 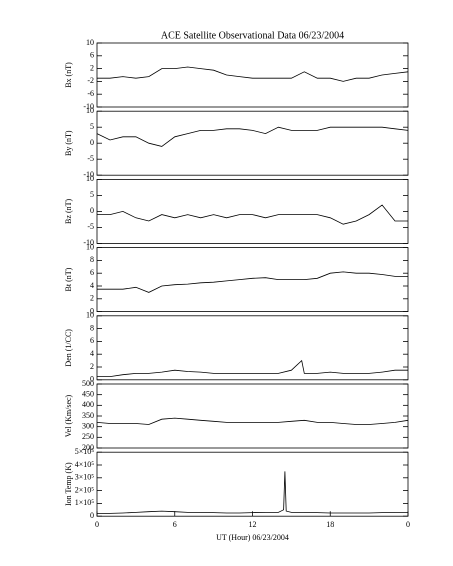 What do you see at coordinates (88, 393) in the screenshot?
I see `y-tick-label: 450` at bounding box center [88, 393].